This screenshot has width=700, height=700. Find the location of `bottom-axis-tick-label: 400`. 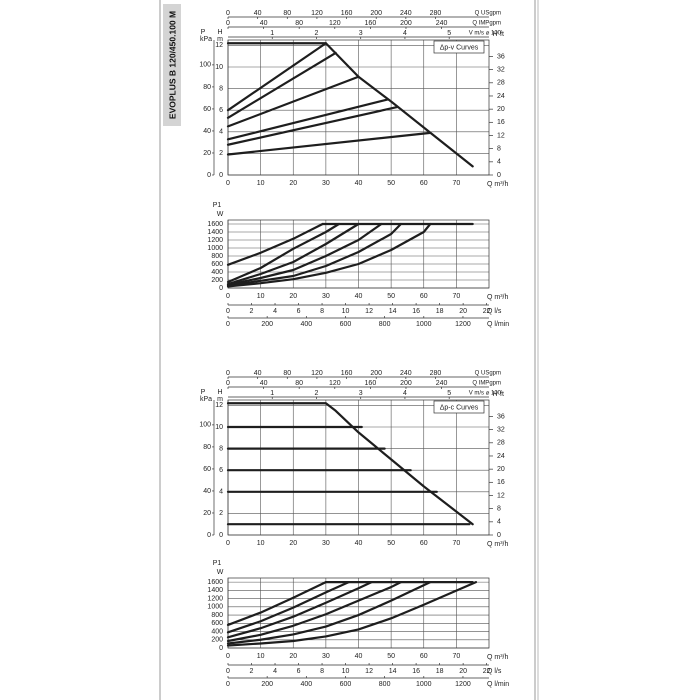

bottom-axis-tick-label: 400 is located at coordinates (306, 684).